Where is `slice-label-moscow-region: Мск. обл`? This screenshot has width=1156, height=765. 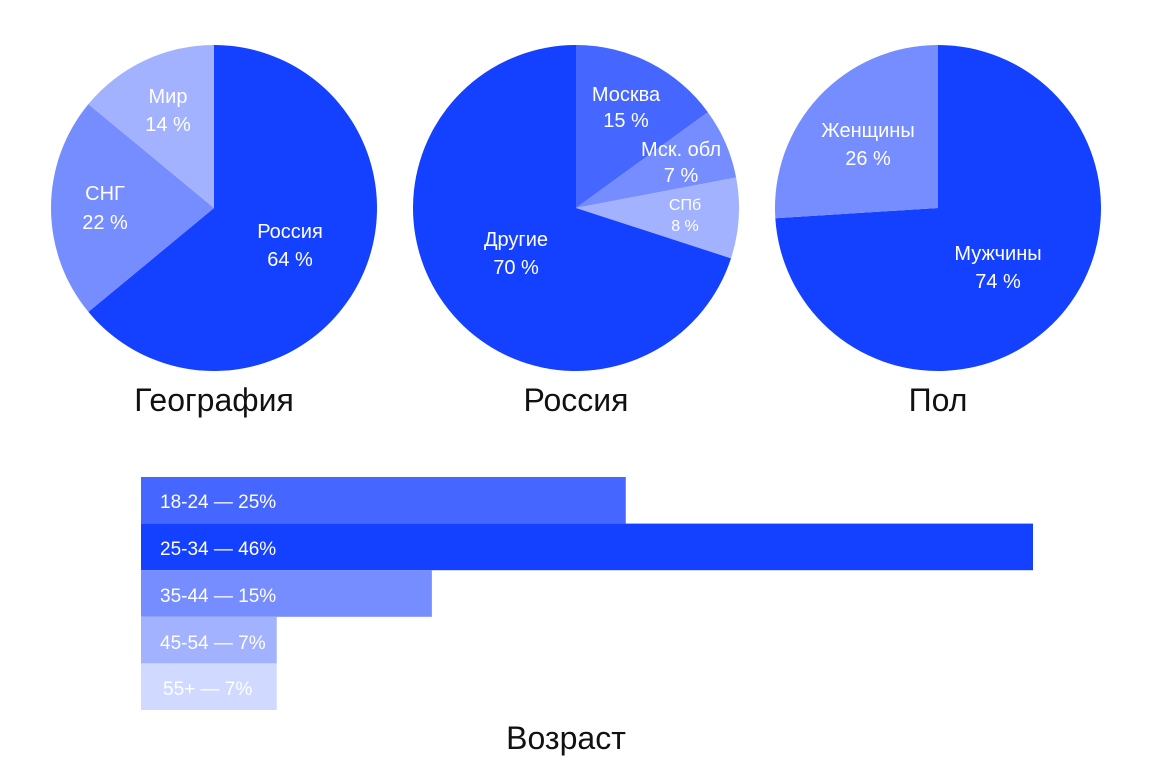
slice-label-moscow-region: Мск. обл is located at coordinates (681, 150).